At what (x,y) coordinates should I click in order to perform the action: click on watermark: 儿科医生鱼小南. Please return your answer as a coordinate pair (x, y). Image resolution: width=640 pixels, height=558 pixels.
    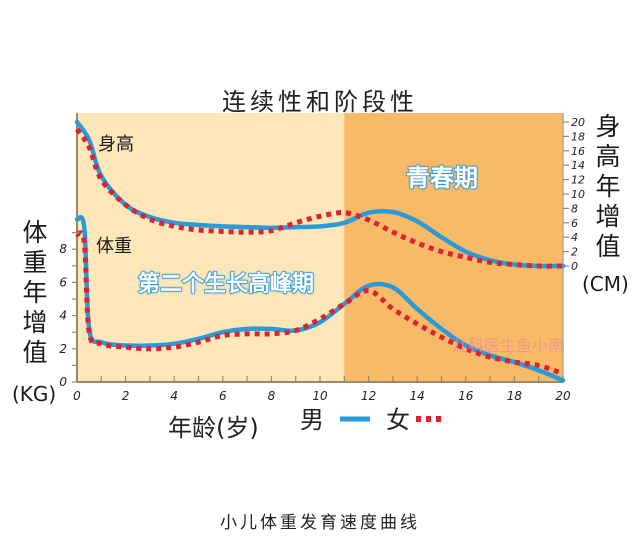
    Looking at the image, I should click on (508, 345).